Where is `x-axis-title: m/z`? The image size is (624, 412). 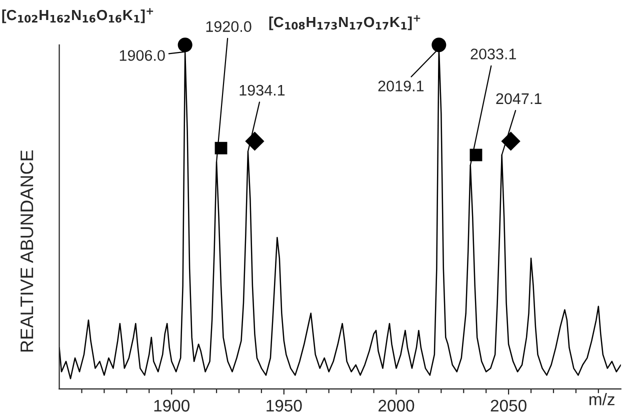
x-axis-title: m/z is located at coordinates (602, 399).